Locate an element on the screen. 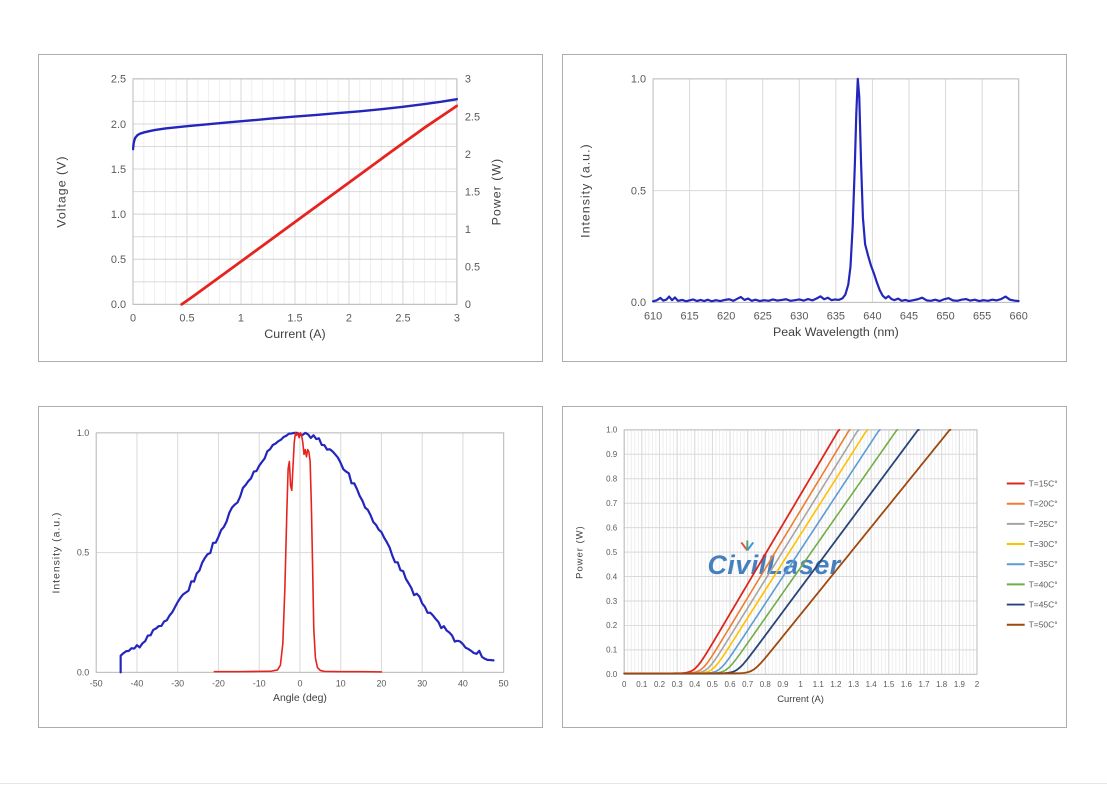 The height and width of the screenshot is (787, 1107). svg-text: -20 is located at coordinates (218, 683).